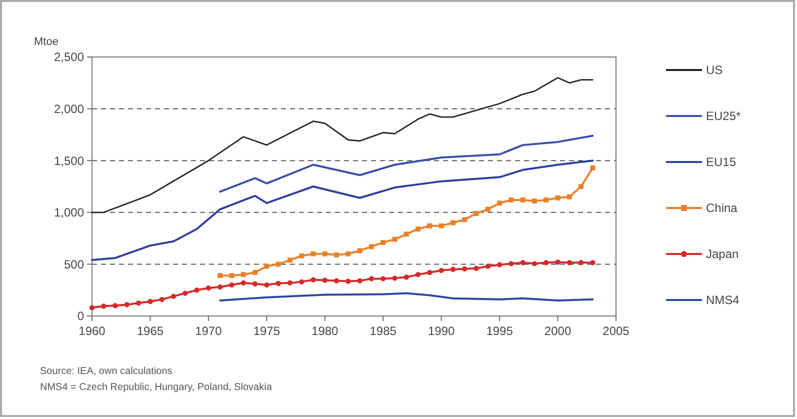  Describe the element at coordinates (46, 42) in the screenshot. I see `y-axis-title: Mtoe` at that location.